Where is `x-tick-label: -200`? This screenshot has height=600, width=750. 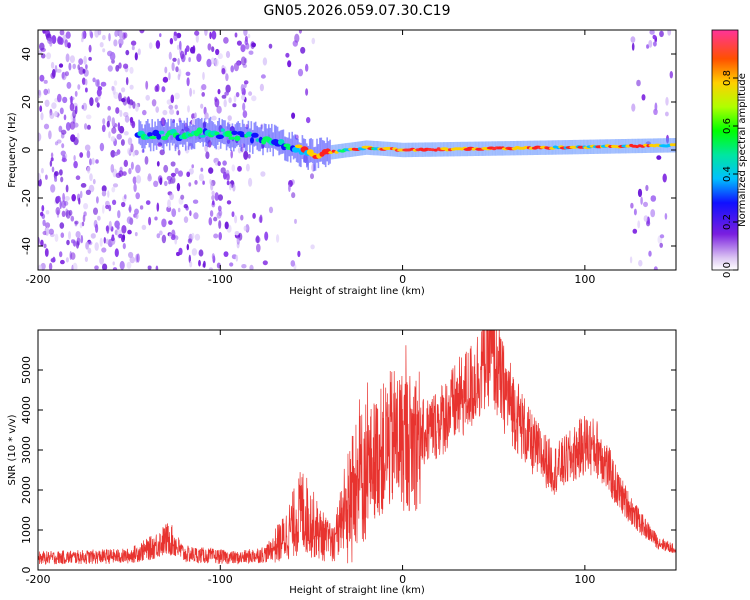
x-tick-label: -200 is located at coordinates (38, 579).